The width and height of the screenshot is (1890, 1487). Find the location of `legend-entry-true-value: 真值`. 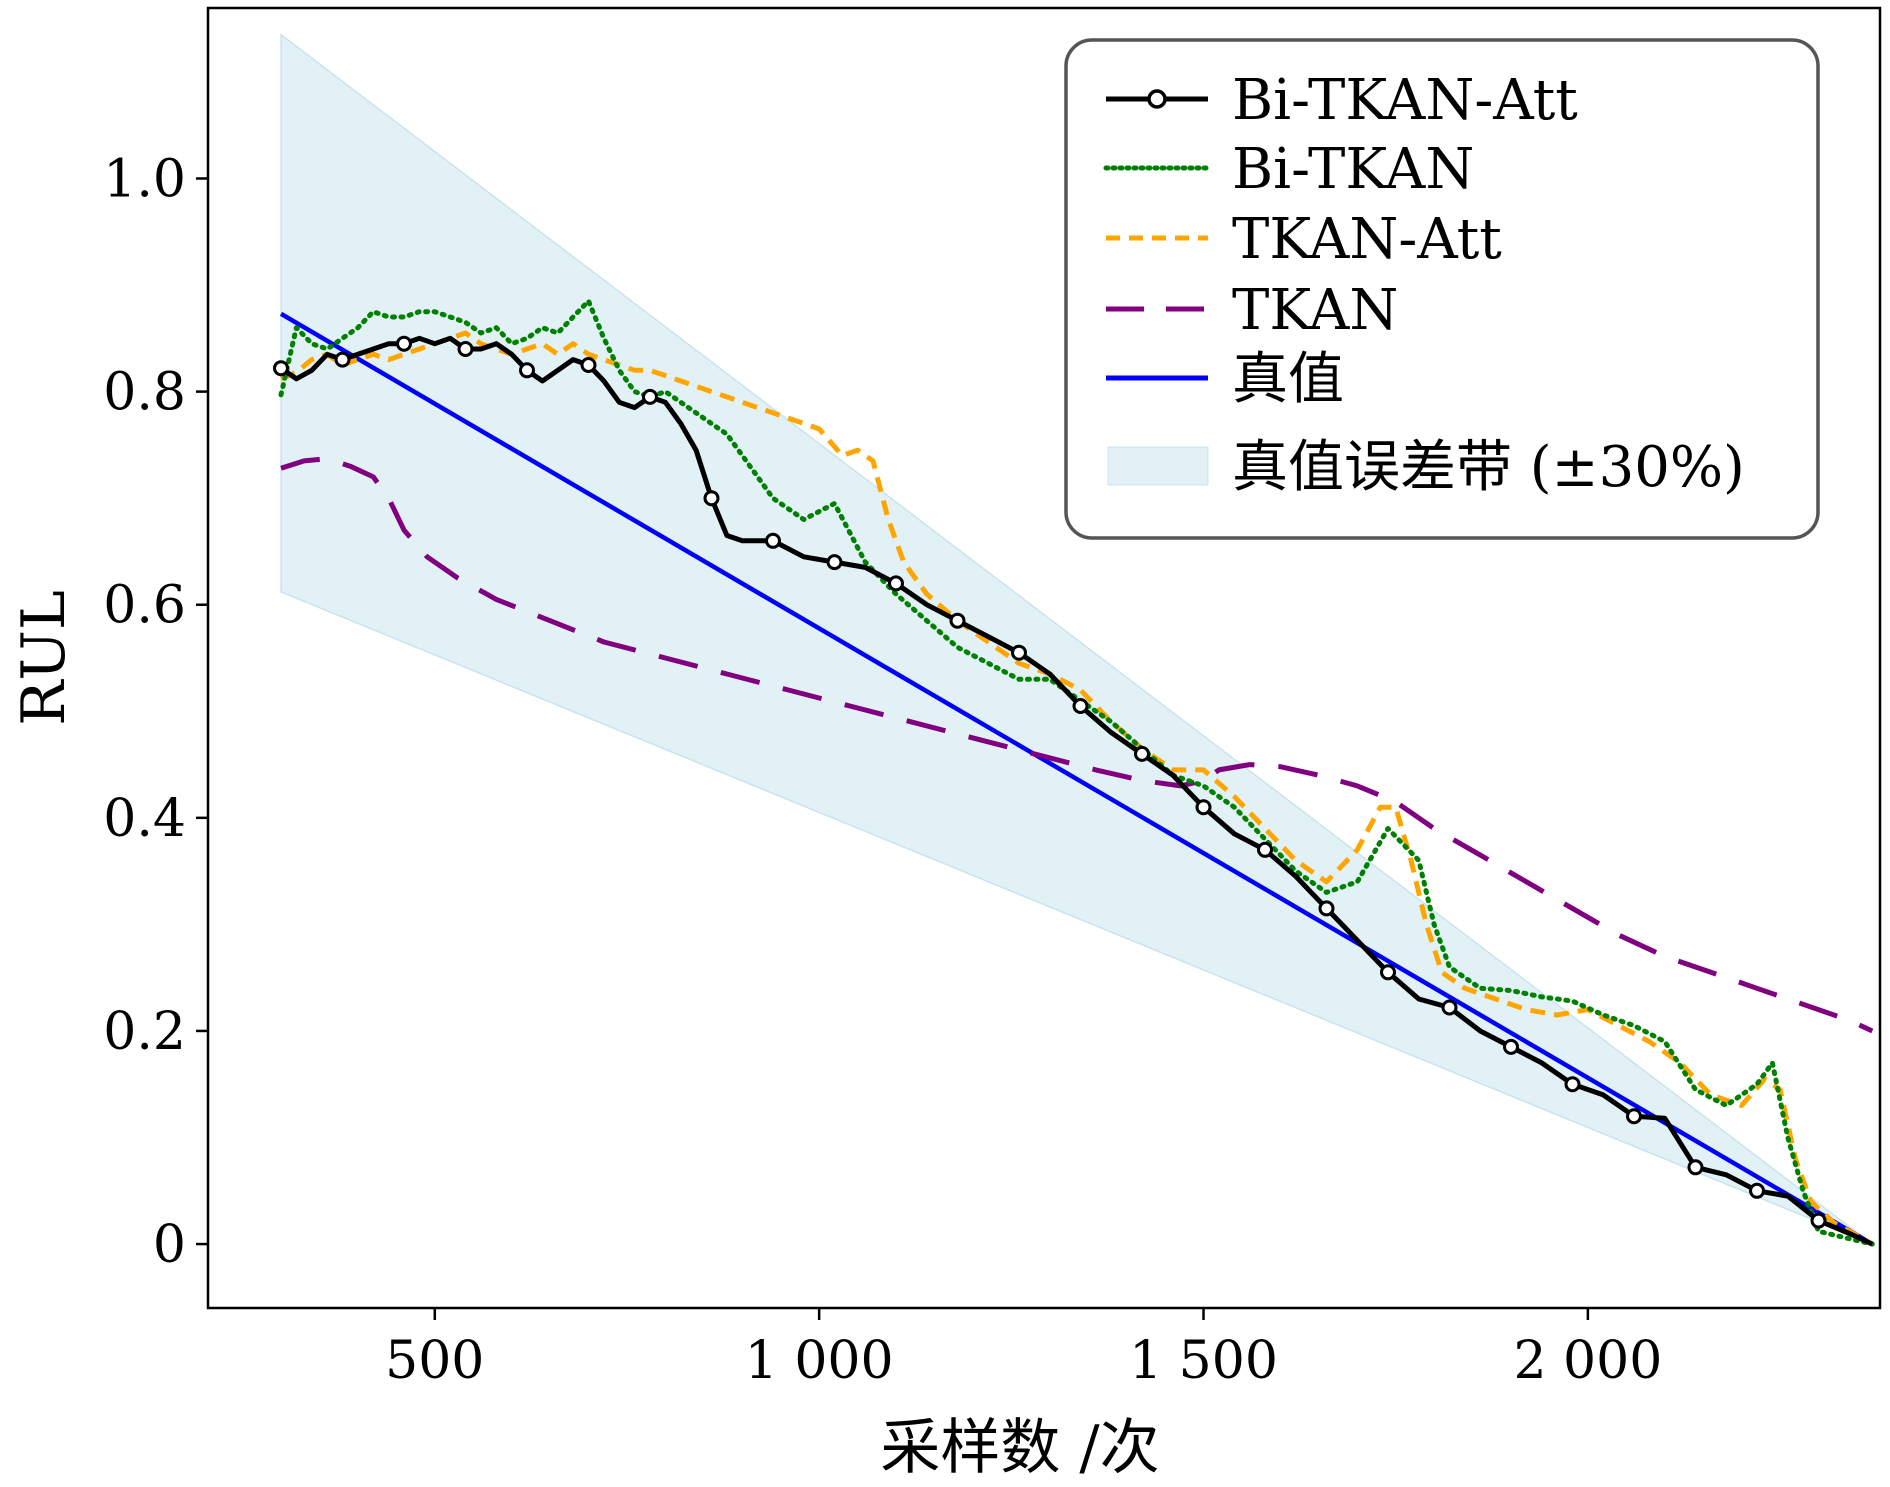

legend-entry-true-value: 真值 is located at coordinates (1225, 379).